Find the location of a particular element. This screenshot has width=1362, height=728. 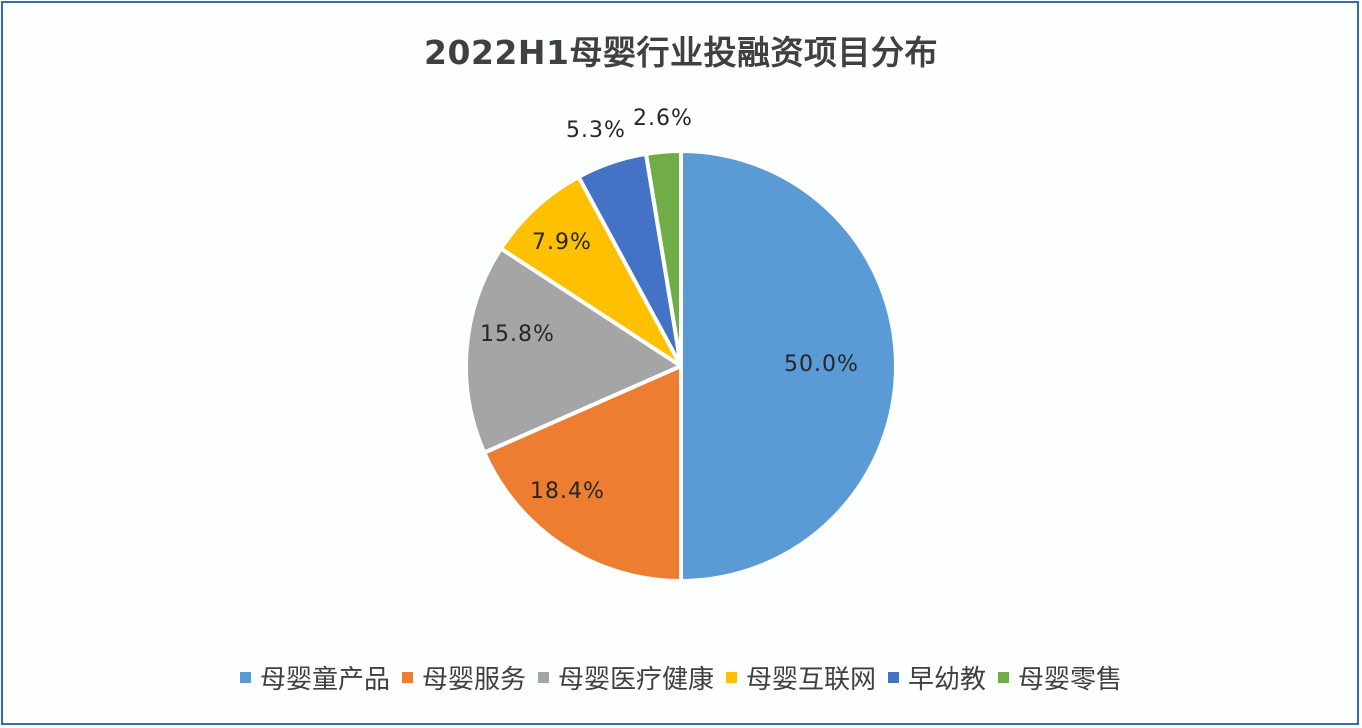

slice-label-services: 18.4% is located at coordinates (567, 491).